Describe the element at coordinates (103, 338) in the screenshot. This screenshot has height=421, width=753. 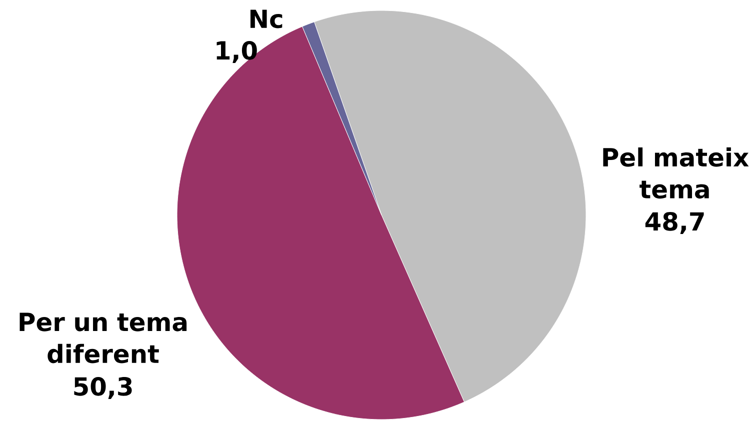
I see `slice-label: Per un tema diferent` at that location.